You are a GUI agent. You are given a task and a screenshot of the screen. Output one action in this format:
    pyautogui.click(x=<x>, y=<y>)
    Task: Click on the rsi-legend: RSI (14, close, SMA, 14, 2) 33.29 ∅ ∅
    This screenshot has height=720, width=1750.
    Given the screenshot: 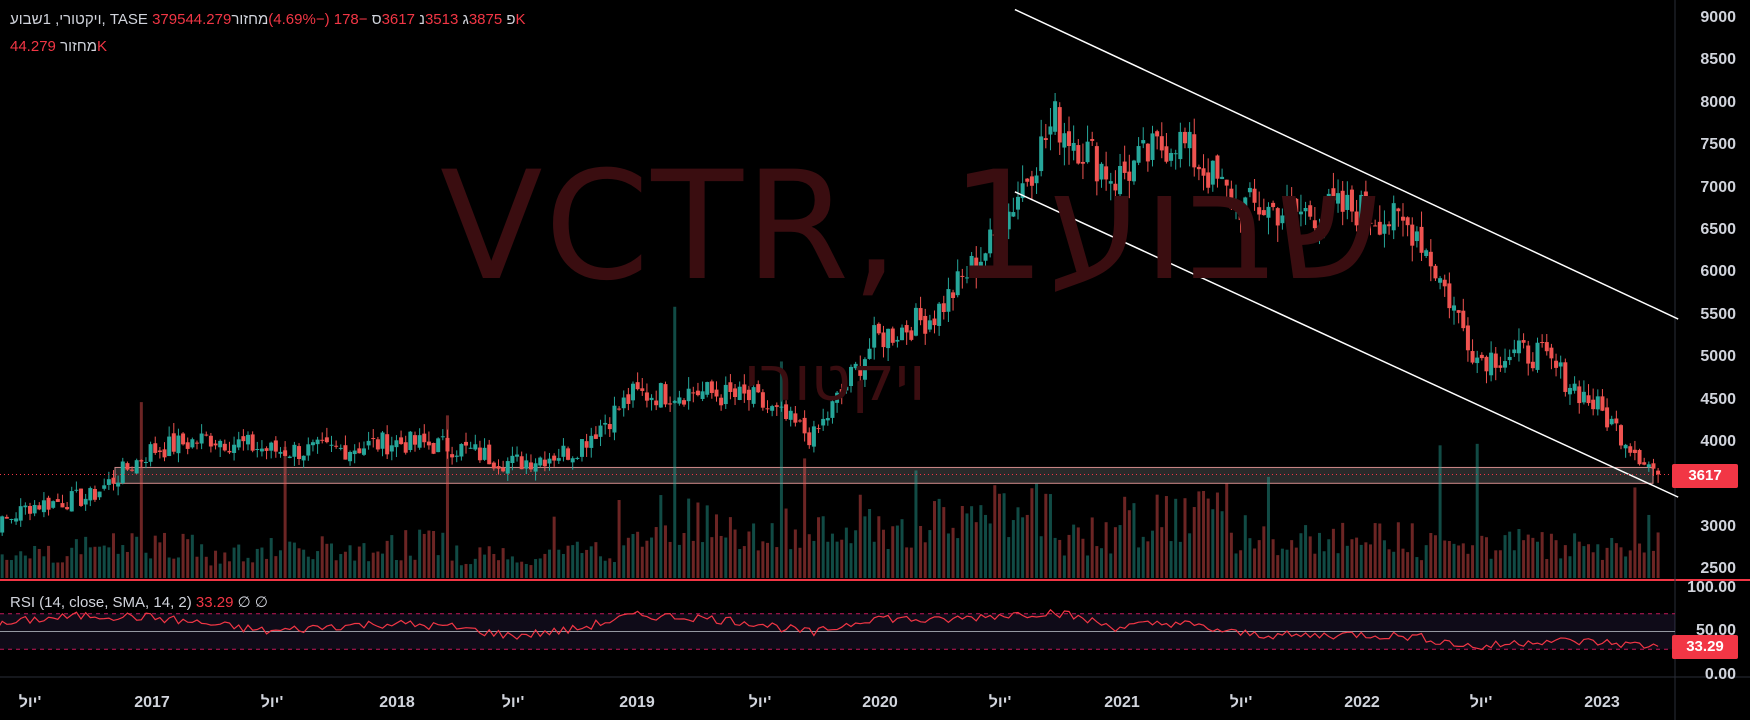 What is the action you would take?
    pyautogui.click(x=139, y=602)
    